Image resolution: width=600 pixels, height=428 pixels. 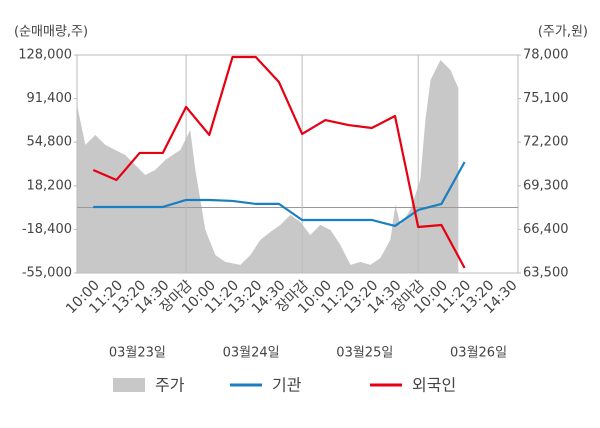 What do you see at coordinates (50, 98) in the screenshot?
I see `y-tick-label: 91,400` at bounding box center [50, 98].